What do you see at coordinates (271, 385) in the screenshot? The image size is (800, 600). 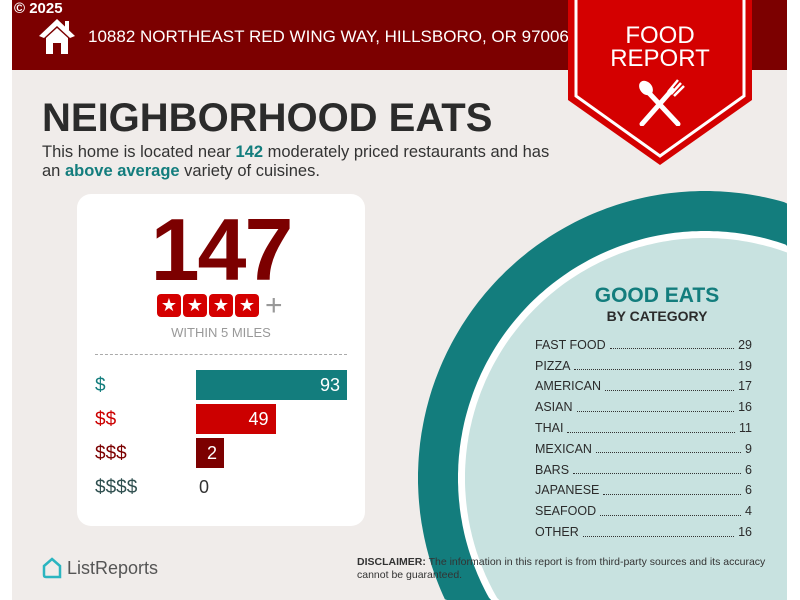 I see `price-bar: 93` at bounding box center [271, 385].